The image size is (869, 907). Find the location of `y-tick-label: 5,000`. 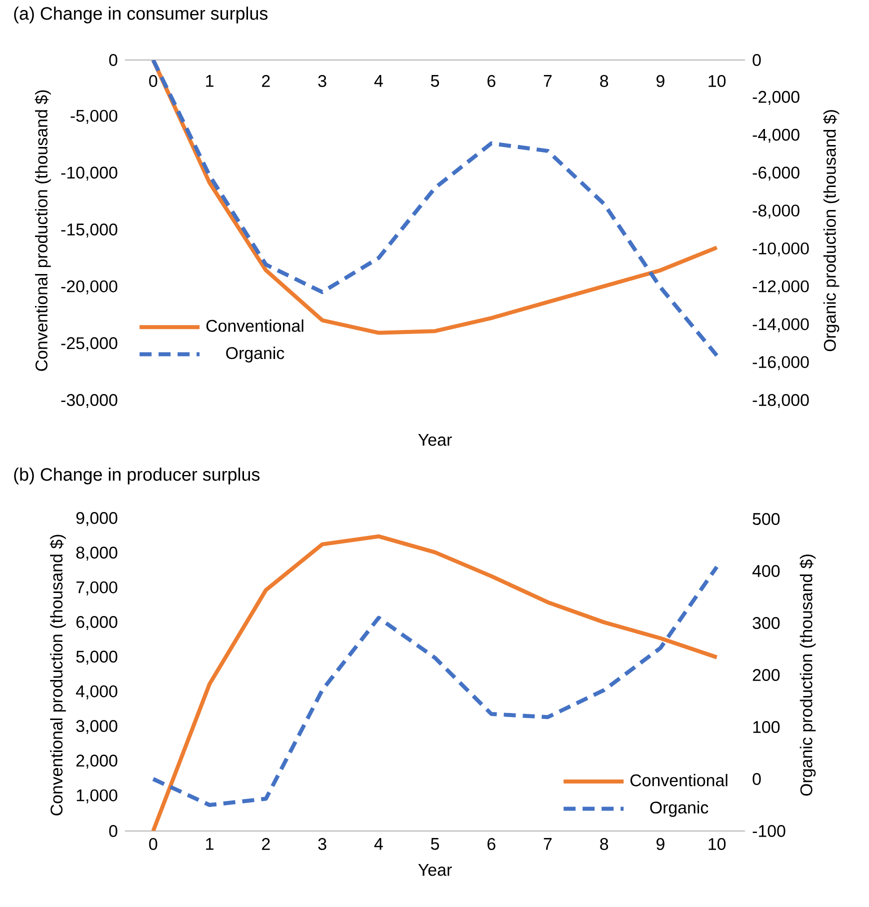

y-tick-label: 5,000 is located at coordinates (97, 657).